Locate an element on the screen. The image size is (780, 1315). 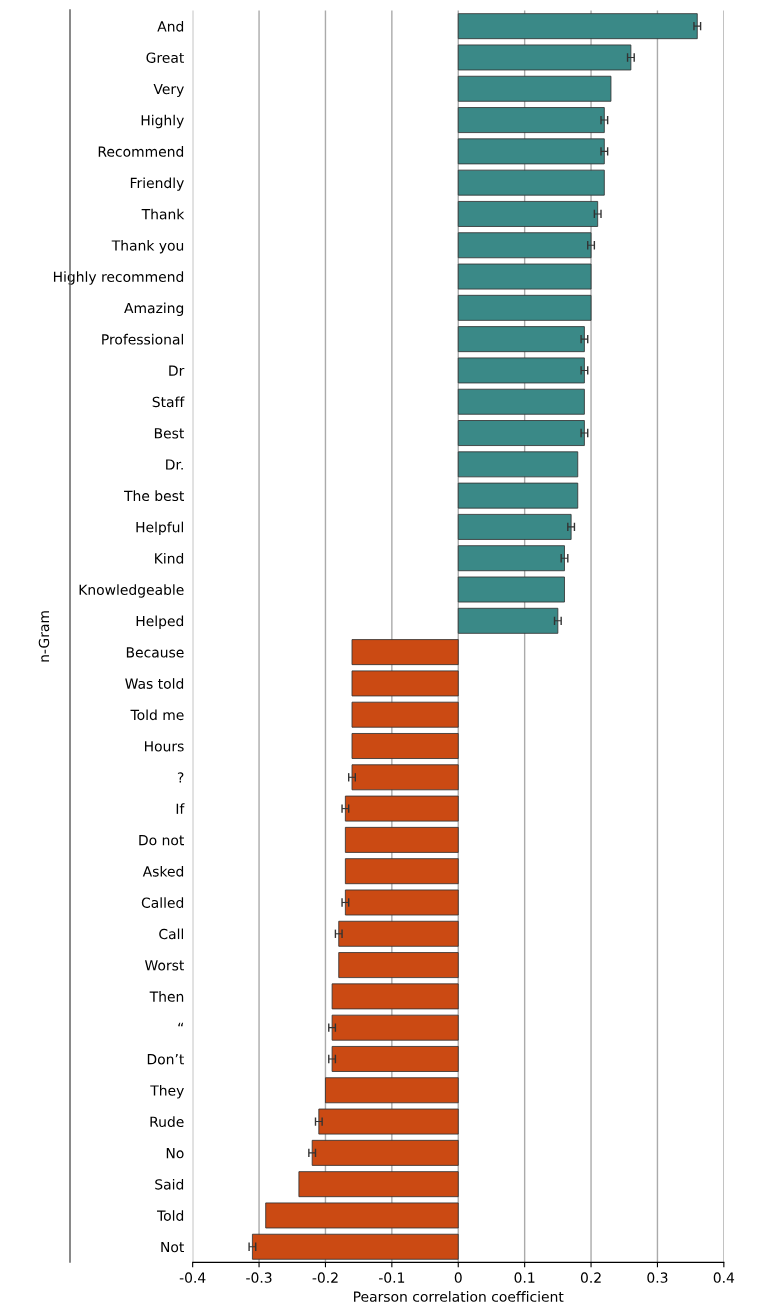
y-tick-label: Kind is located at coordinates (169, 558).